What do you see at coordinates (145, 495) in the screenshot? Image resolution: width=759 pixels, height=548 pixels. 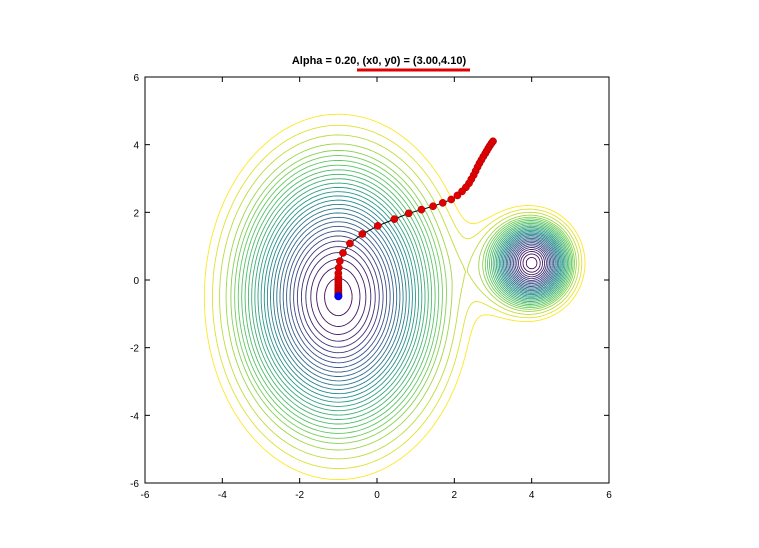 I see `x-tick-label: -6` at bounding box center [145, 495].